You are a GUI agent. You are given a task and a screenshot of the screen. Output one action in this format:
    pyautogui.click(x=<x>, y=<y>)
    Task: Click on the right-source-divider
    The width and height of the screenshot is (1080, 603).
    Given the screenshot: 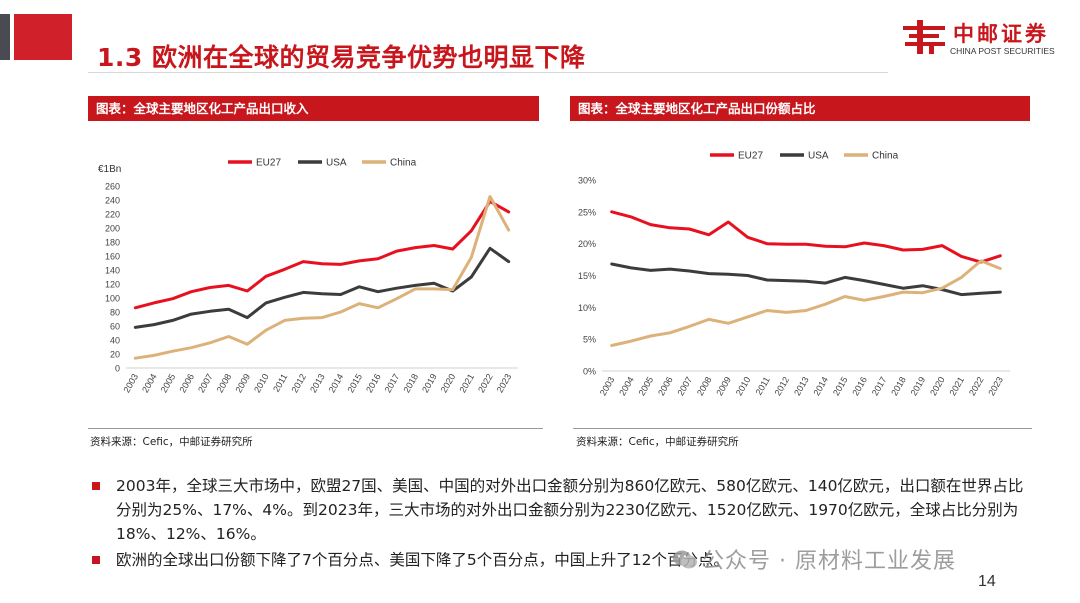 What is the action you would take?
    pyautogui.click(x=802, y=428)
    